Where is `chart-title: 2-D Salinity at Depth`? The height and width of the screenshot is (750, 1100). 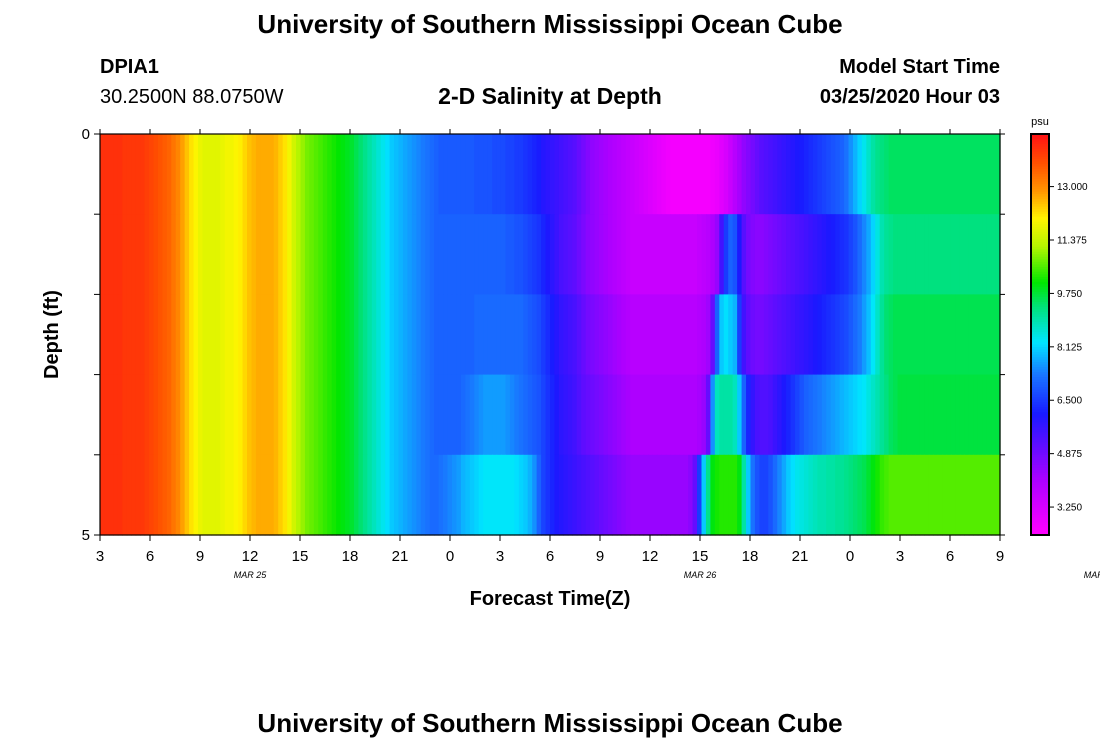
chart-title: 2-D Salinity at Depth is located at coordinates (550, 96).